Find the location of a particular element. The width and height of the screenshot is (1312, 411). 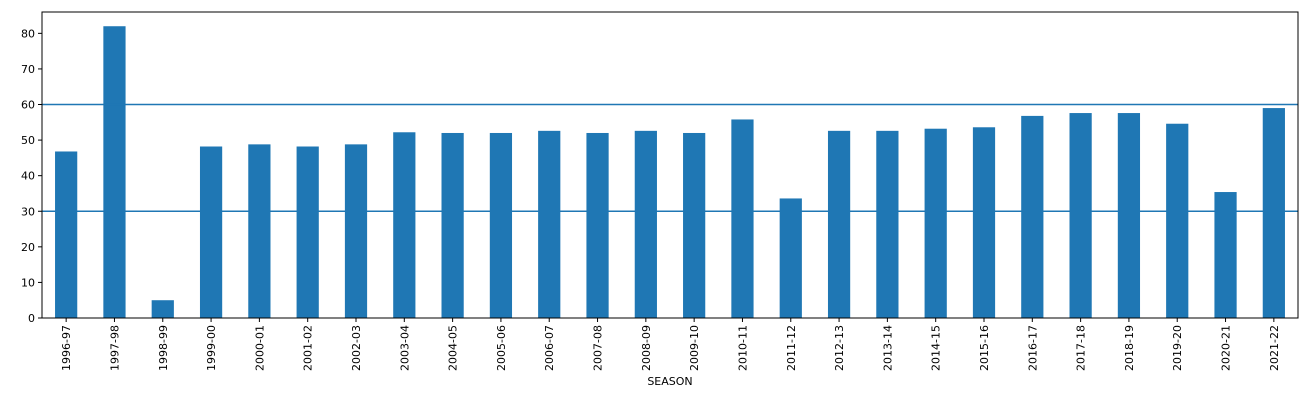

x-tick-label: 2001-02 is located at coordinates (308, 348).